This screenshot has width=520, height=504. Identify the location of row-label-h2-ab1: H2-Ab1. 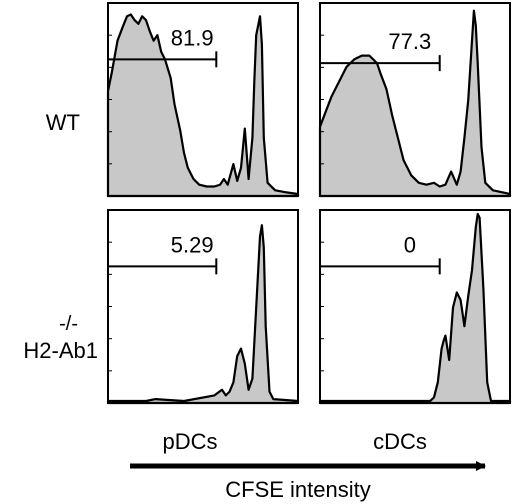
(60, 350).